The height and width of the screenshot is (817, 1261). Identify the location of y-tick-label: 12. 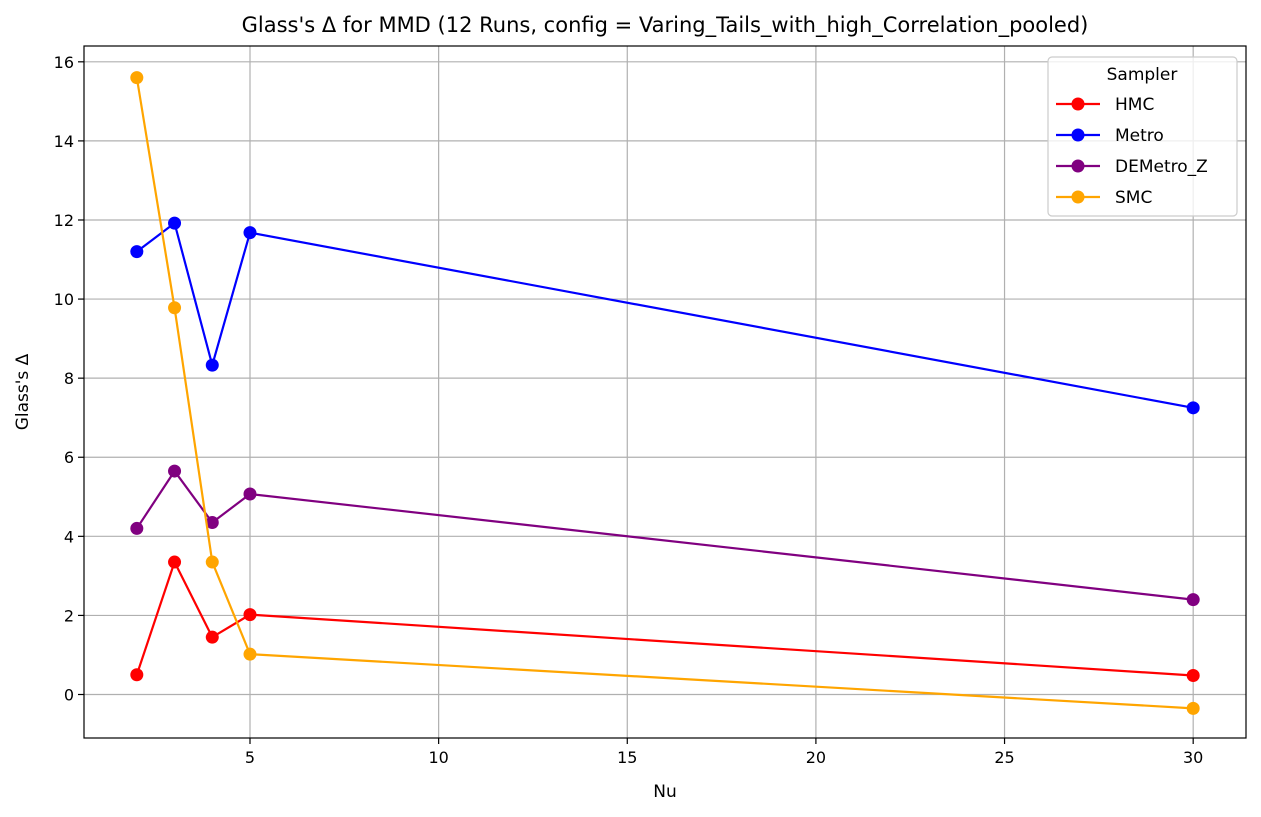
(64, 220).